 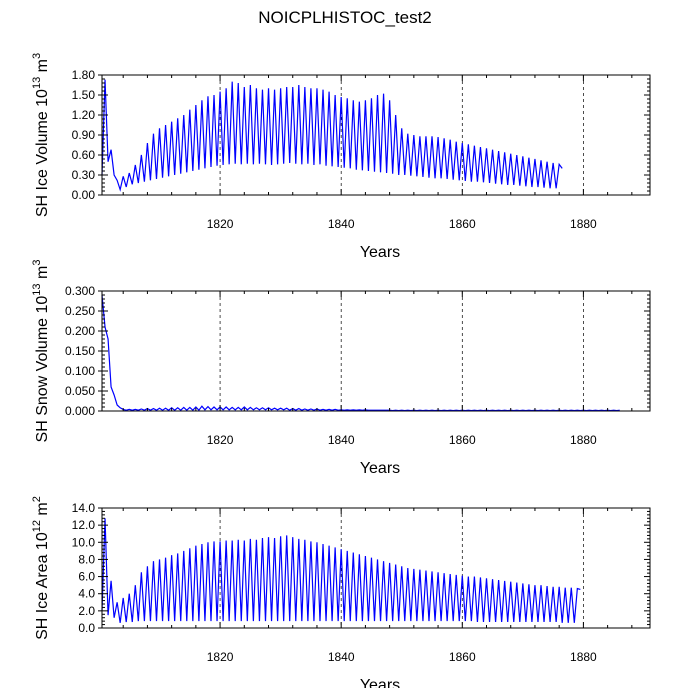 What do you see at coordinates (84, 155) in the screenshot?
I see `y-tick-label: 0.60` at bounding box center [84, 155].